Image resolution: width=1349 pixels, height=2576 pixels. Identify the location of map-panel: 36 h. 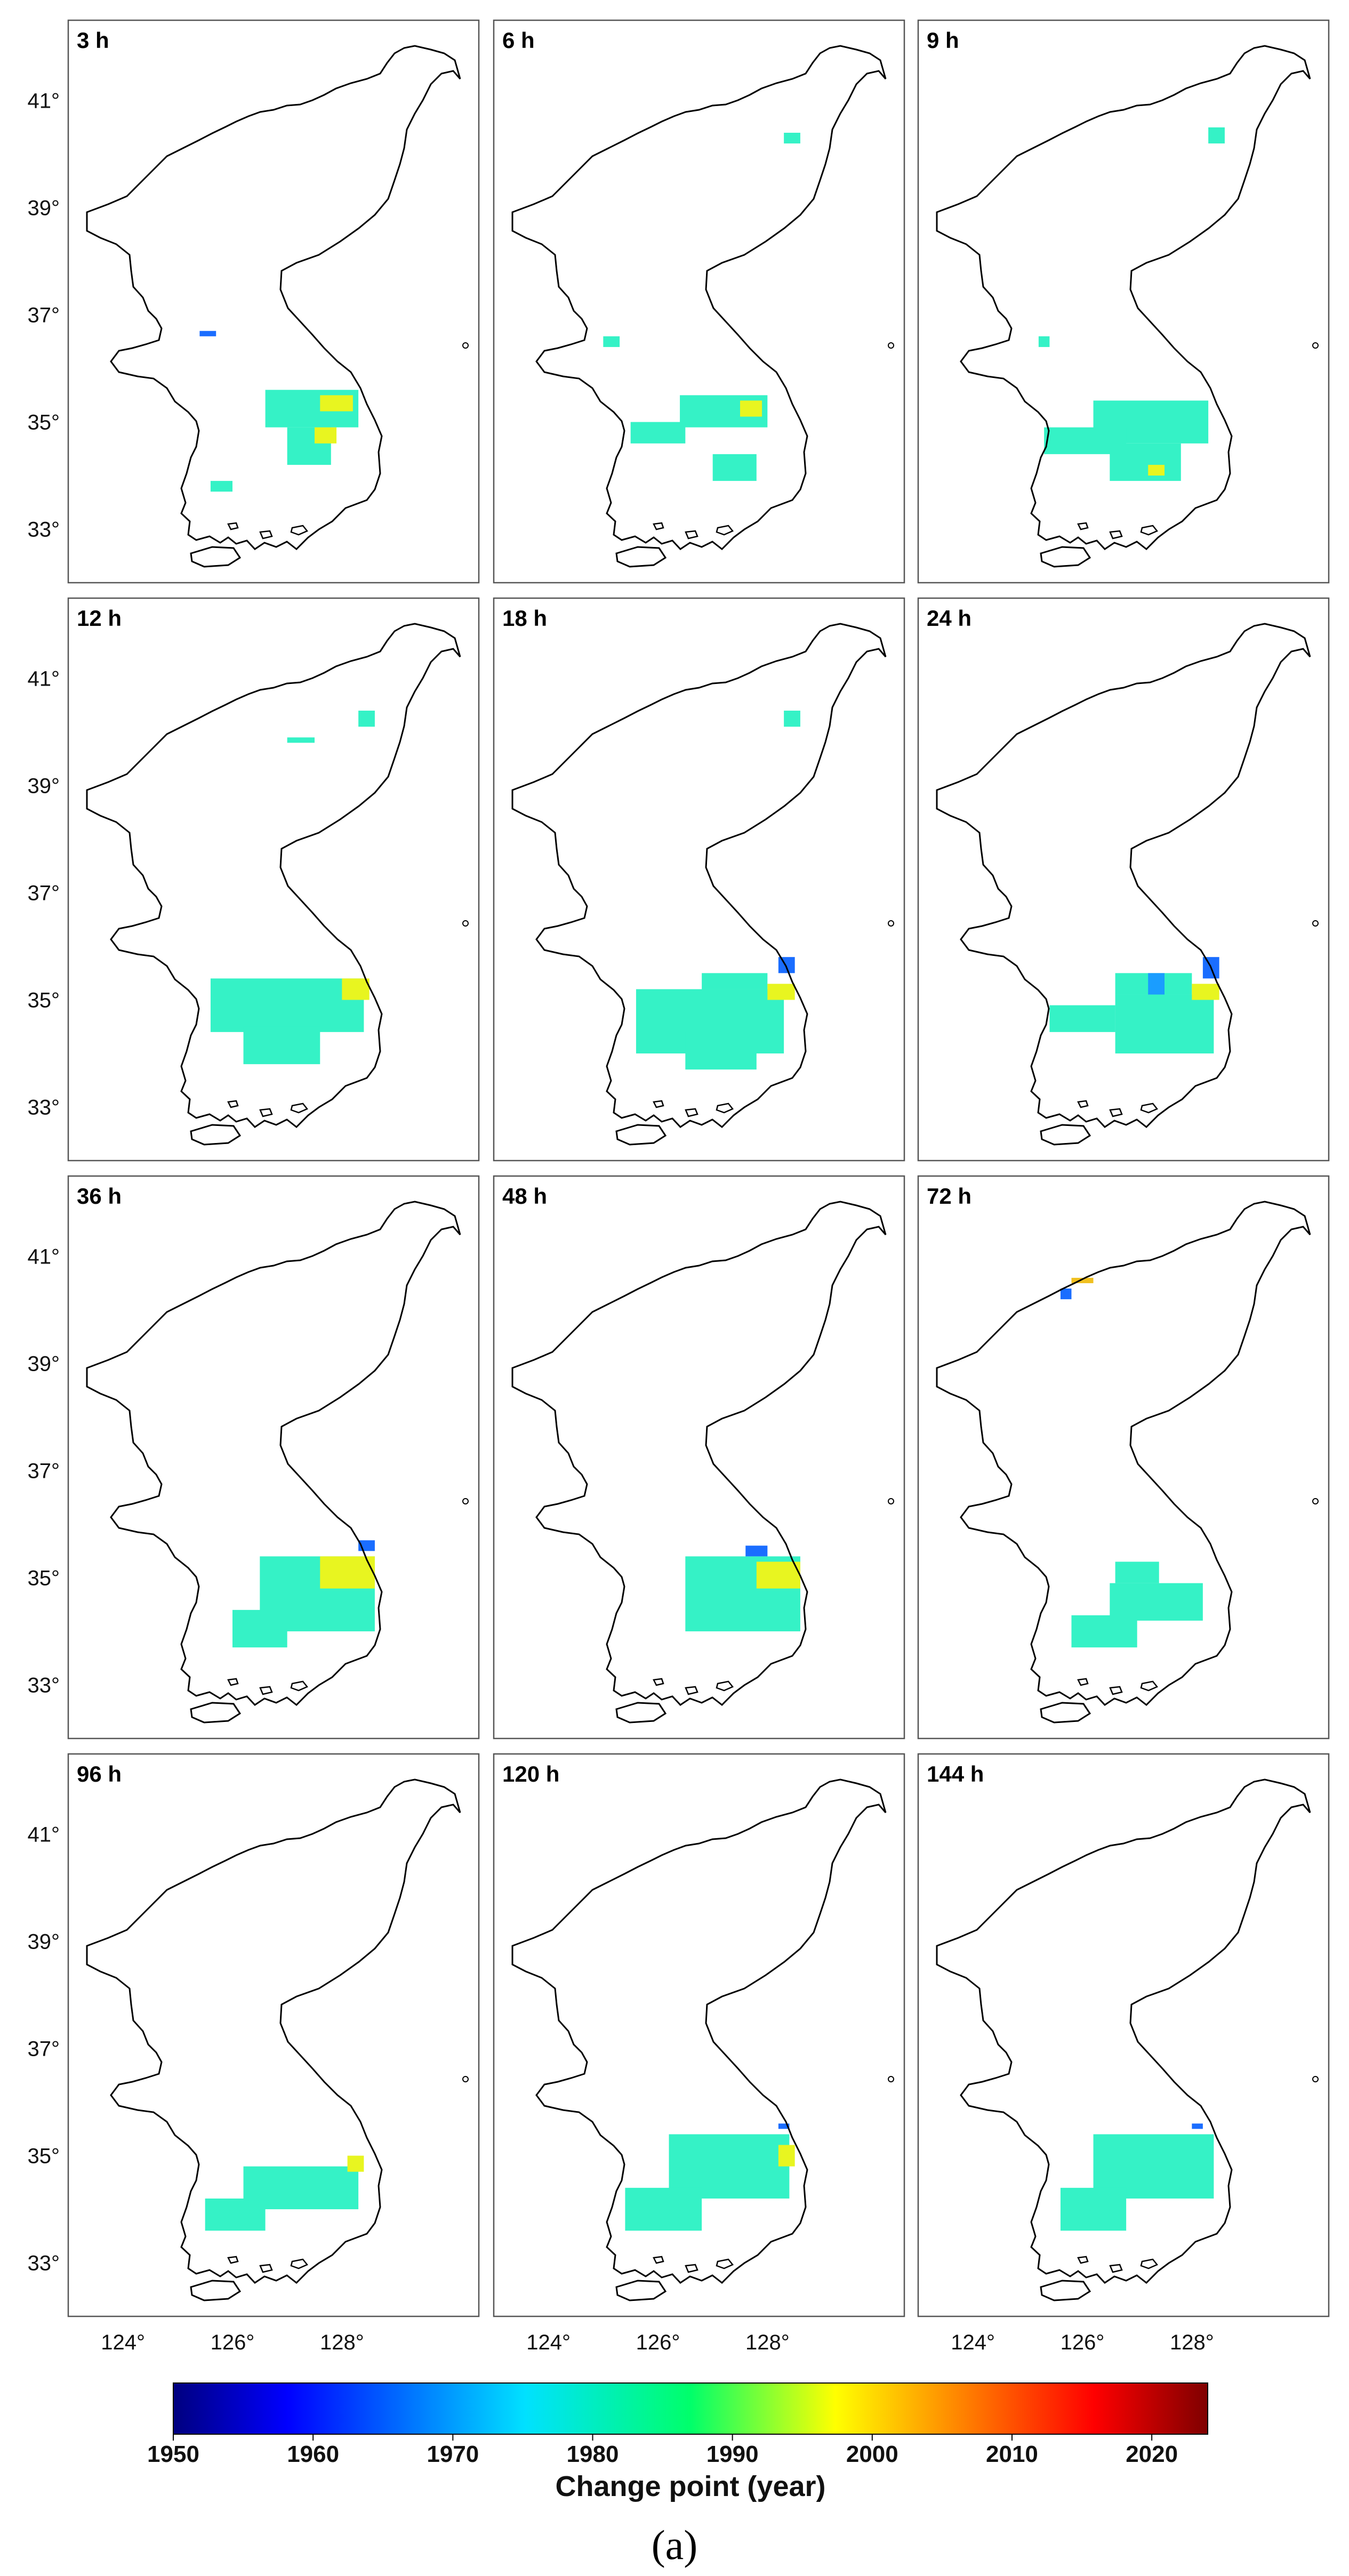
(274, 1457).